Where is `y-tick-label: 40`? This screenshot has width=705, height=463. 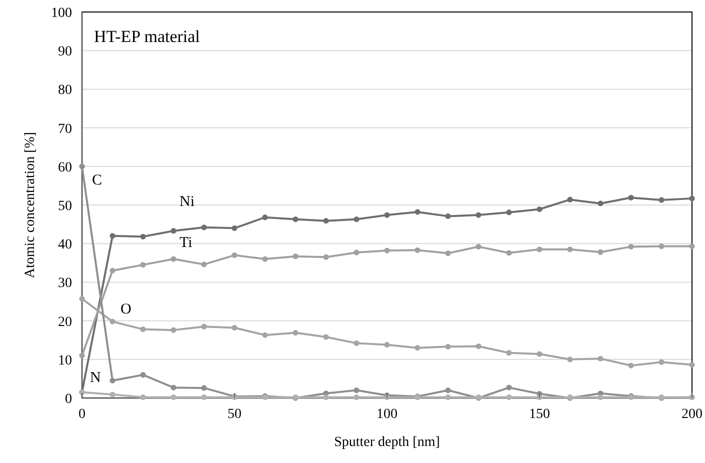
y-tick-label: 40 is located at coordinates (65, 245).